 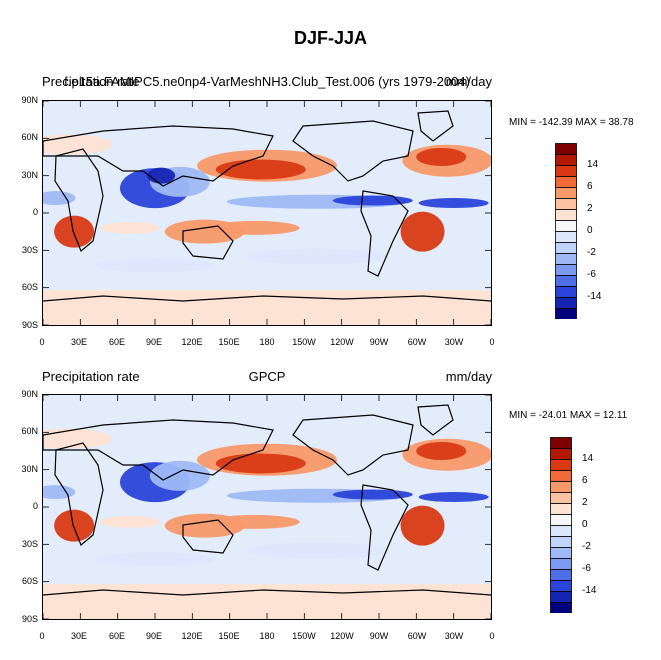 I want to click on spcz, so click(x=254, y=227).